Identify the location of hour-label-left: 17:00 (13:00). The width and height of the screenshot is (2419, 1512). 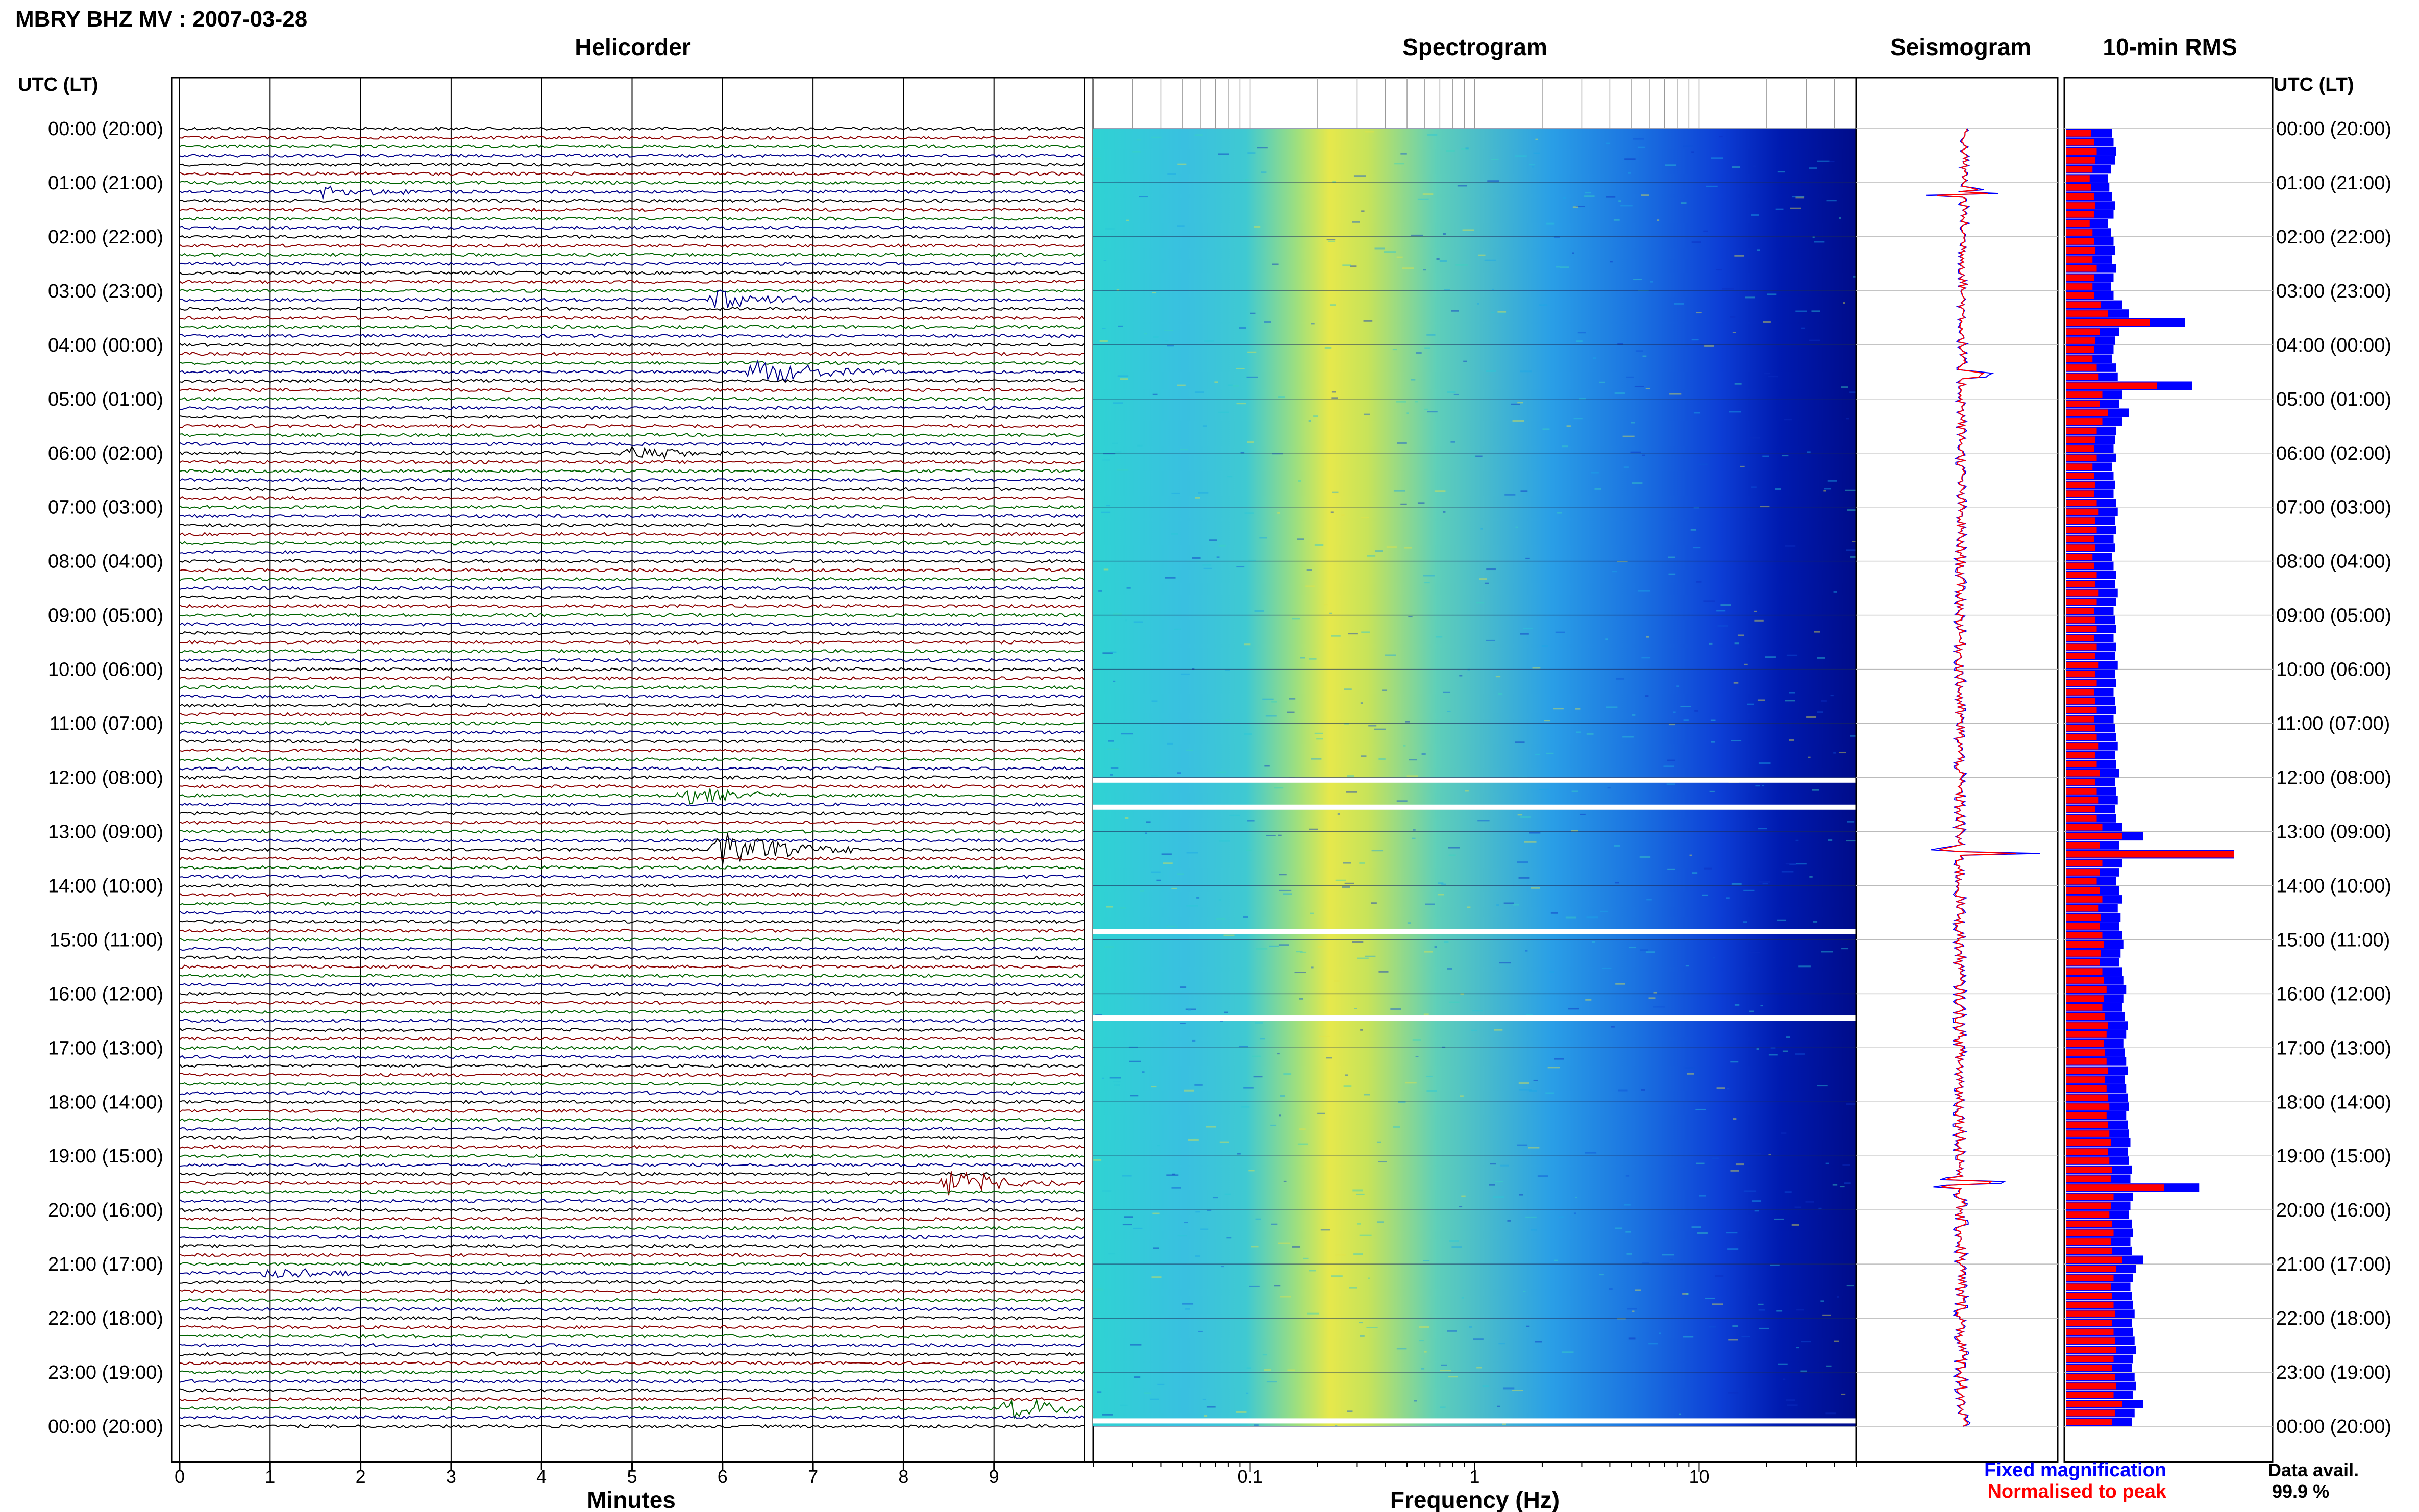
(105, 1048).